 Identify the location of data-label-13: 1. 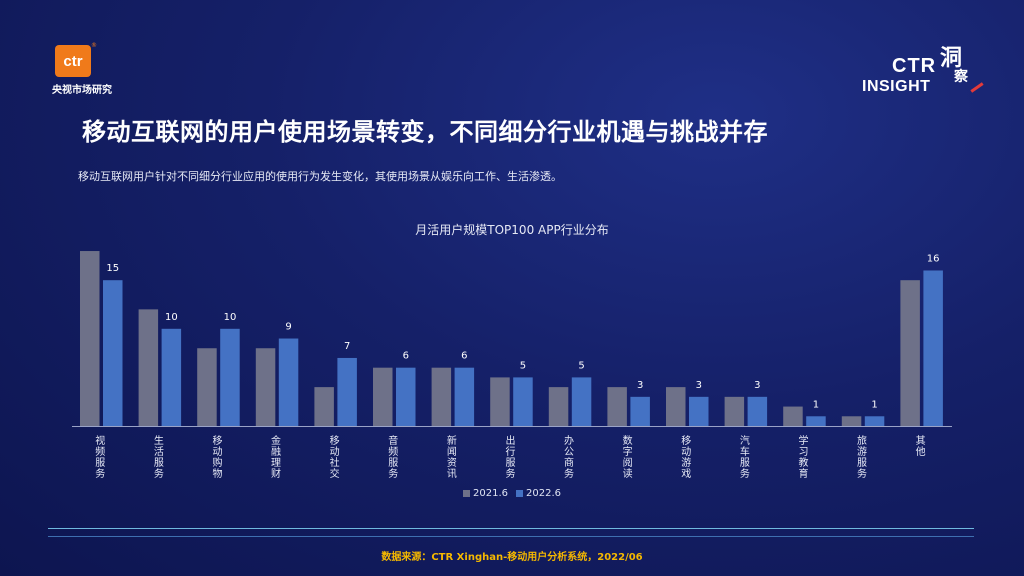
(874, 404).